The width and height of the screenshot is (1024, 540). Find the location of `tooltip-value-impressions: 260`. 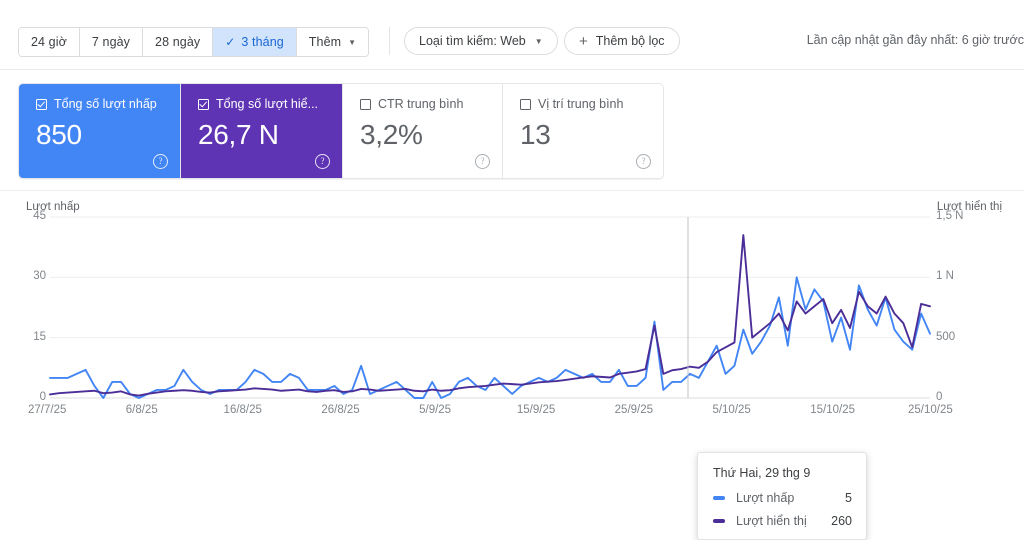

tooltip-value-impressions: 260 is located at coordinates (841, 521).